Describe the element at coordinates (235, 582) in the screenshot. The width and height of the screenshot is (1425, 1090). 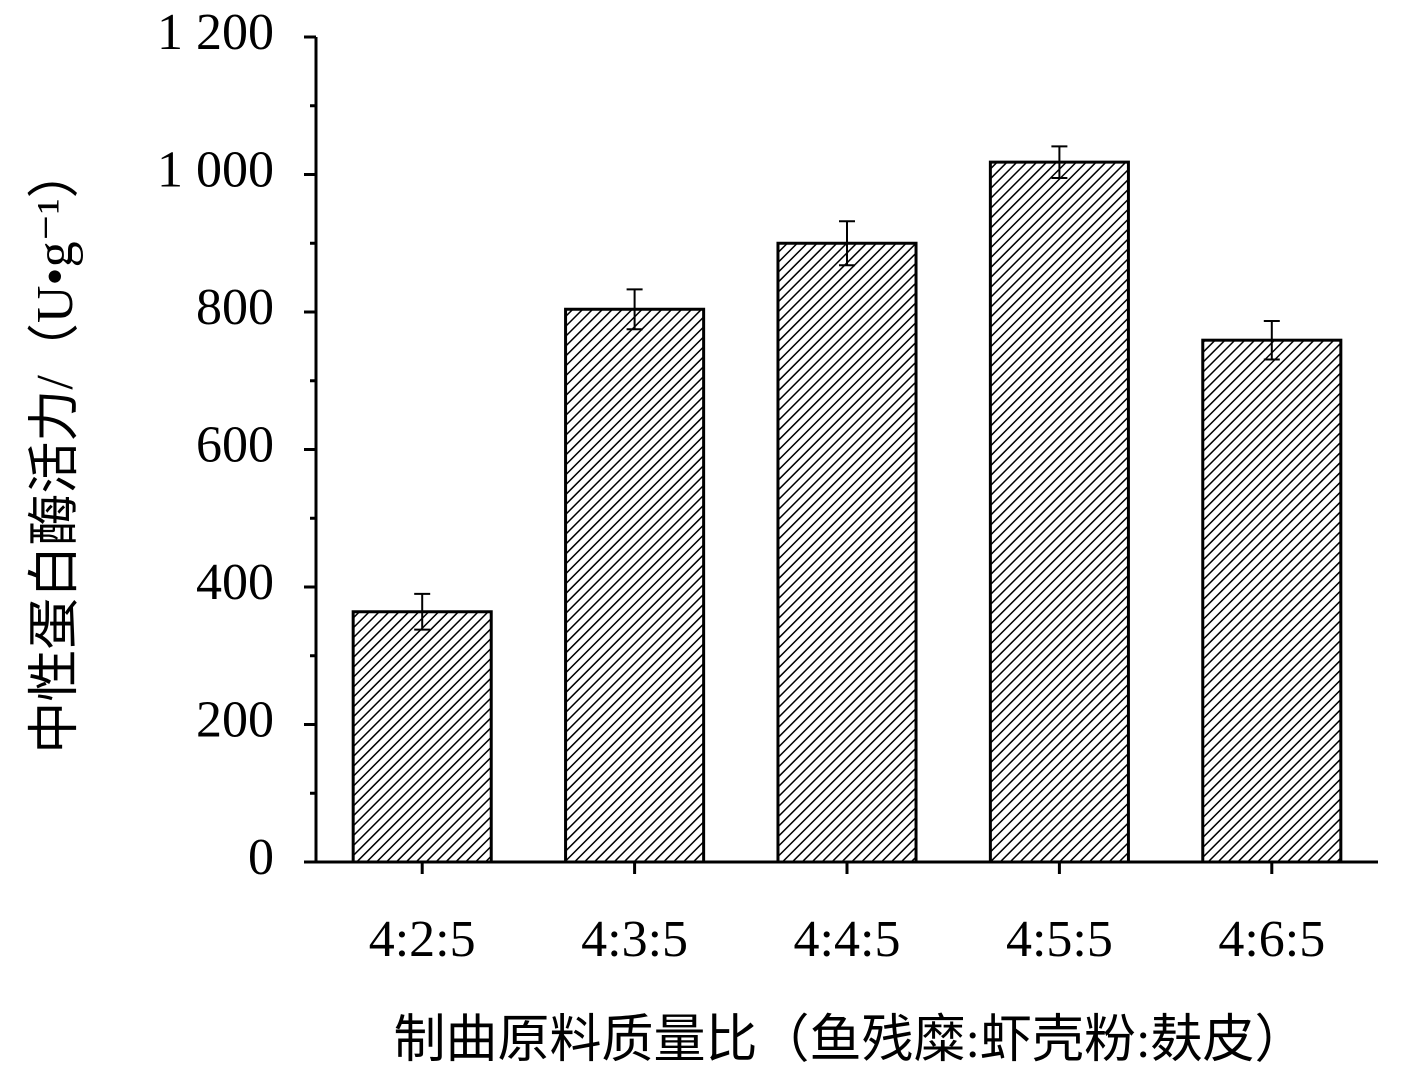
I see `y-tick-label: 400` at that location.